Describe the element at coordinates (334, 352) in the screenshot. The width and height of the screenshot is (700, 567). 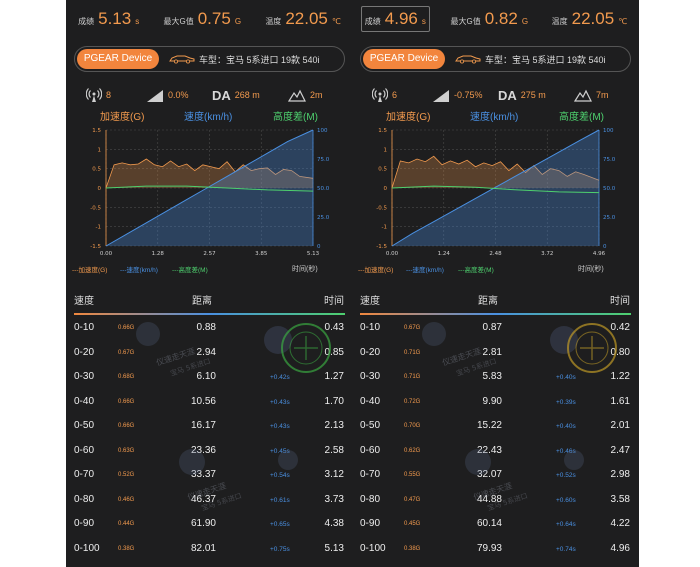
I see `time-value: 0.85` at that location.